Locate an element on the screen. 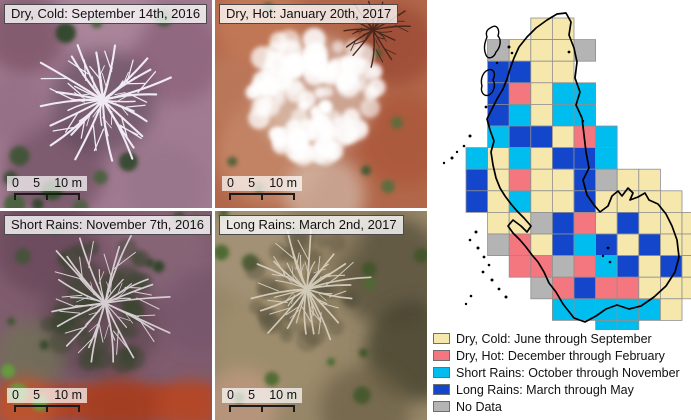 The height and width of the screenshot is (420, 691). legend-label-dry-cold: Dry, Cold: June through September is located at coordinates (554, 338).